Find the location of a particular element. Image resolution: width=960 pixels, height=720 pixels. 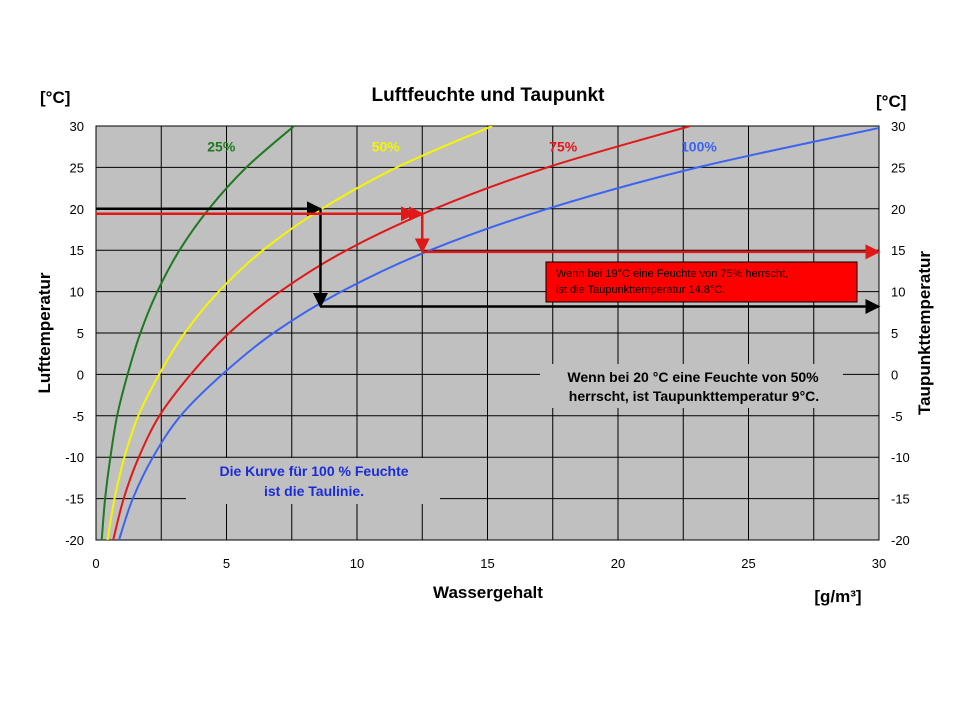

y-tick-label-right: -10 is located at coordinates (900, 457).